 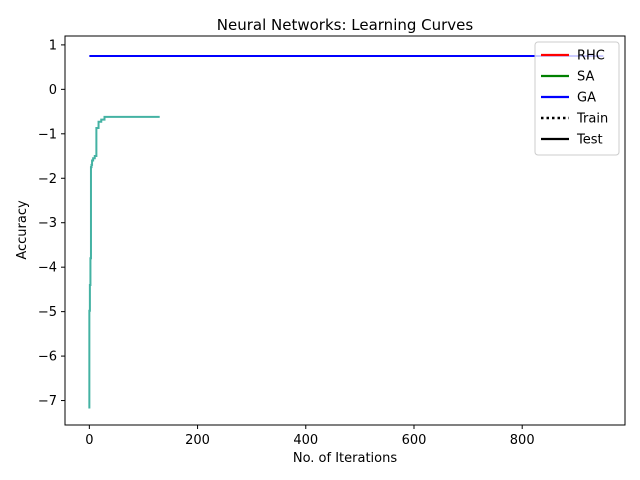 I want to click on legend-box, so click(x=577, y=98).